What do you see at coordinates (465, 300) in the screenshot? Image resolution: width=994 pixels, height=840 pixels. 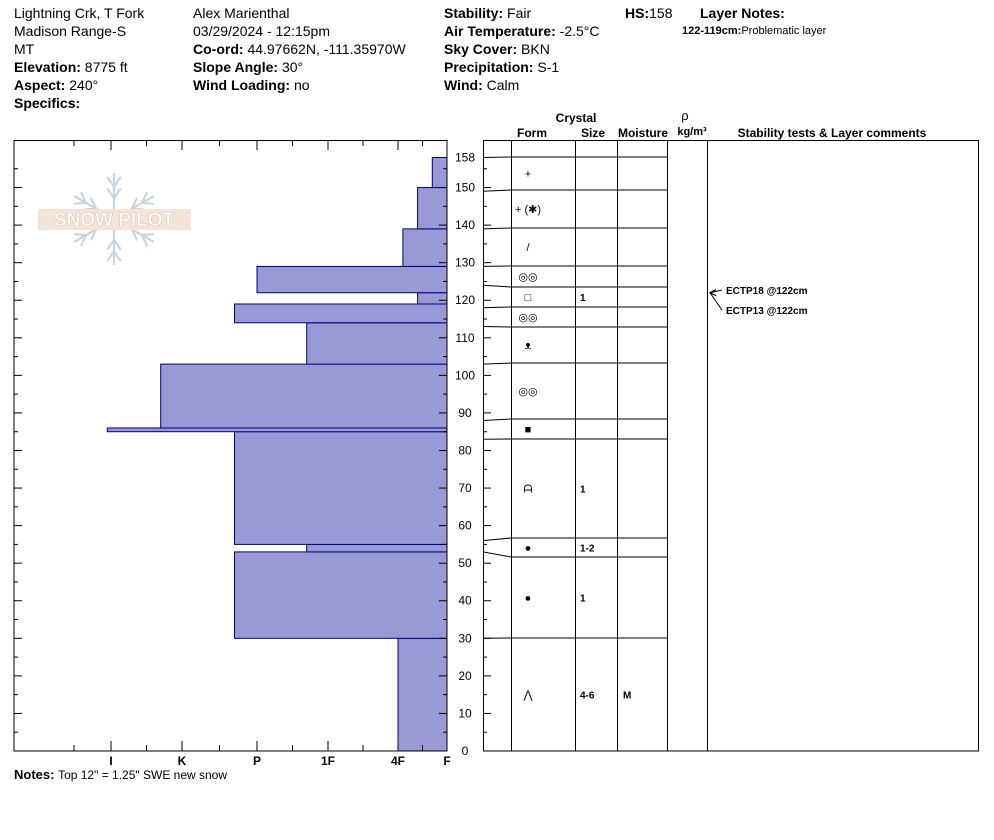 I see `y-tick-label: 120` at bounding box center [465, 300].